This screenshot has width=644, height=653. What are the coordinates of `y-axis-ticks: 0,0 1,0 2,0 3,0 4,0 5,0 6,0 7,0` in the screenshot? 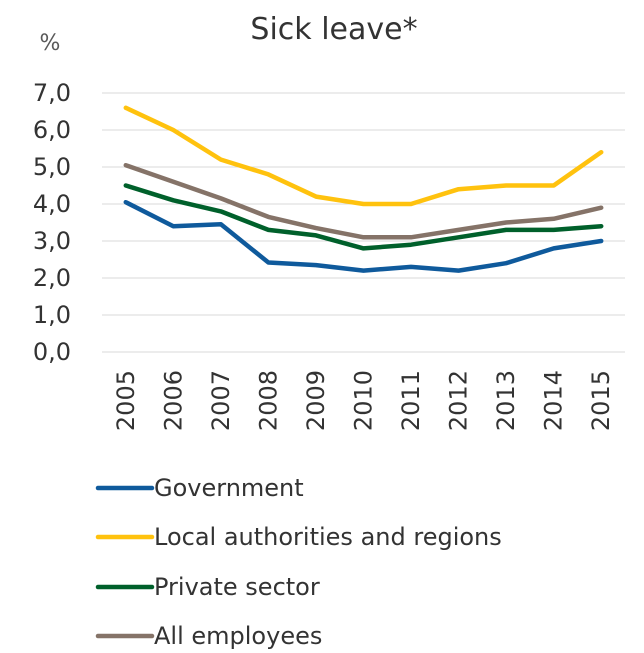 It's located at (52, 222).